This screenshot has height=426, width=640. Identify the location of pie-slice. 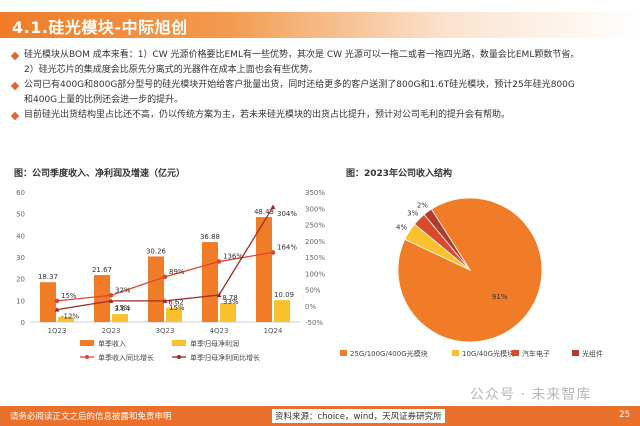
(447, 239).